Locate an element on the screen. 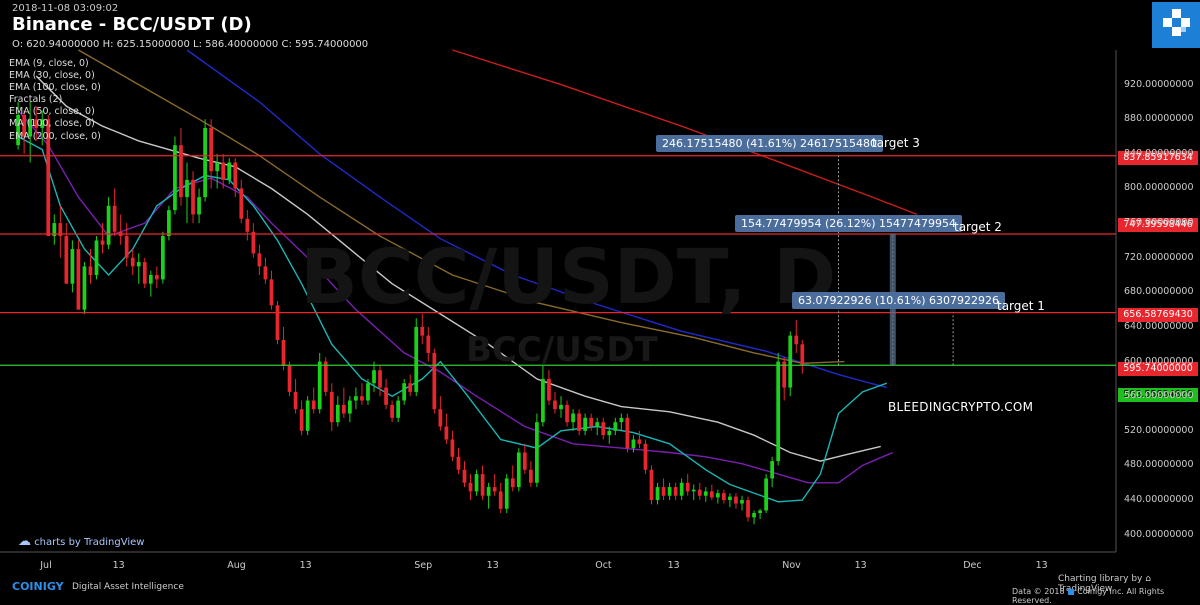 This screenshot has width=1200, height=605. price-tick-label: 600.00000000 is located at coordinates (1159, 361).